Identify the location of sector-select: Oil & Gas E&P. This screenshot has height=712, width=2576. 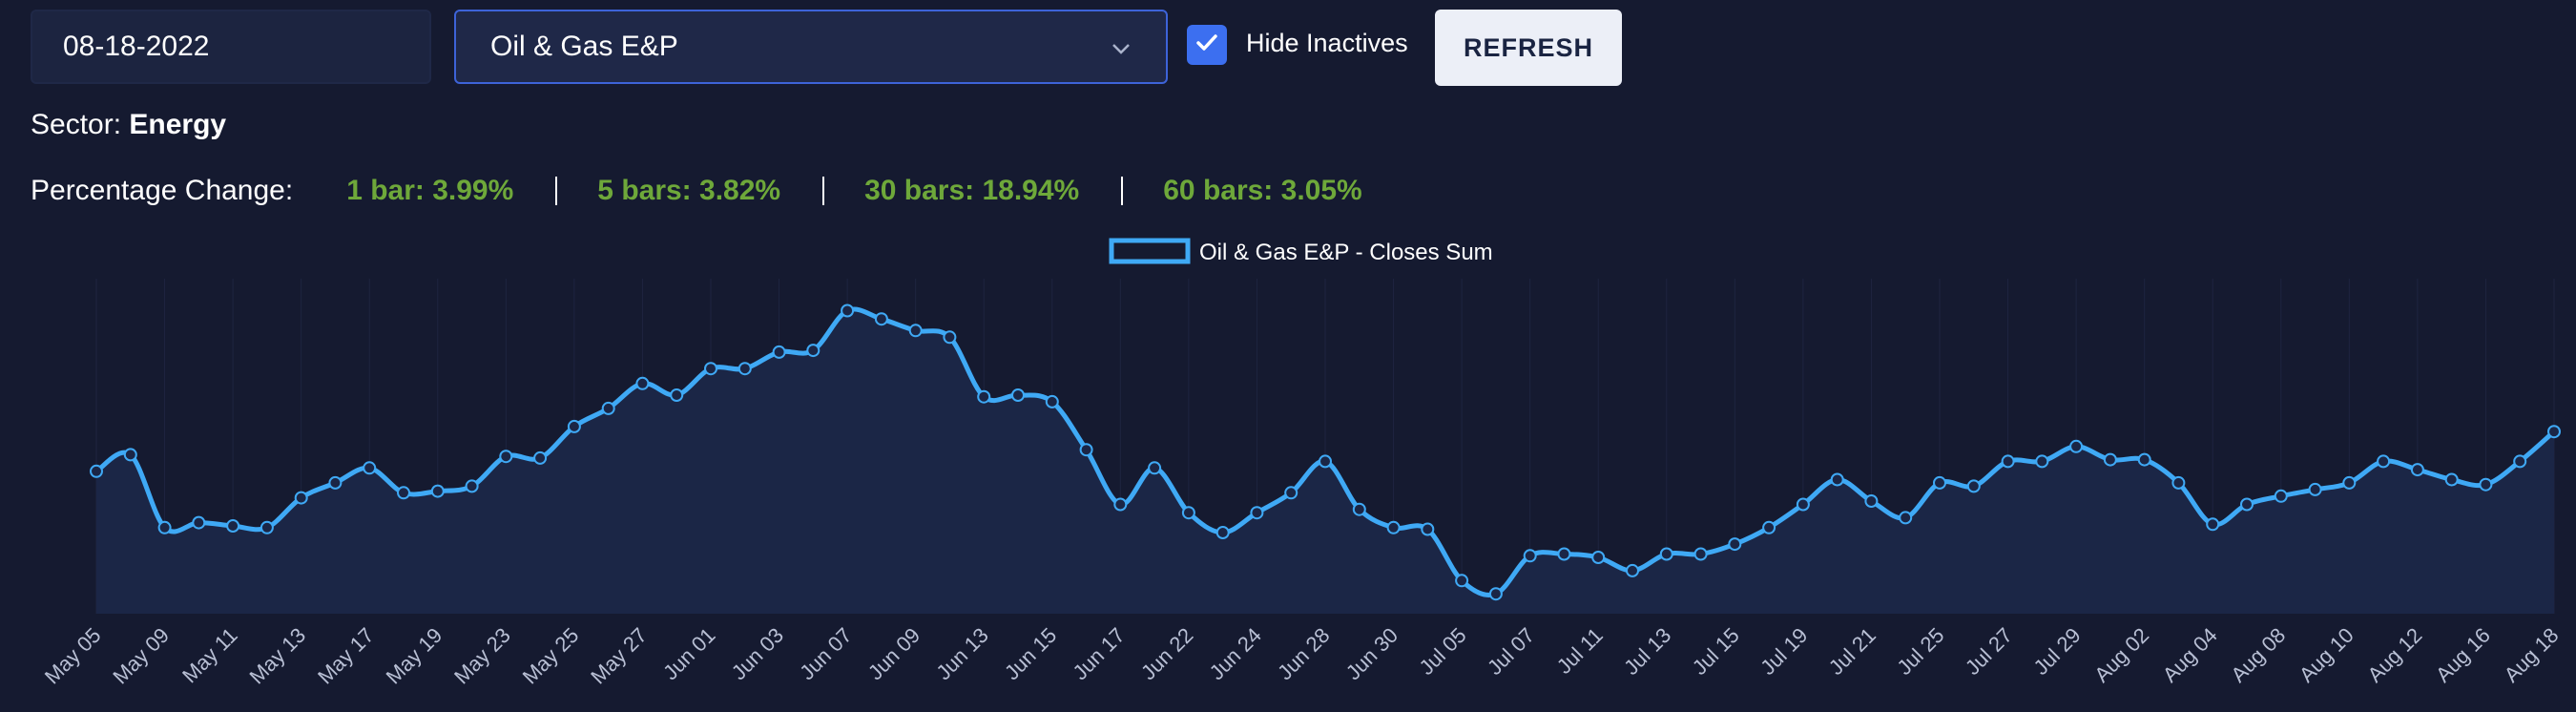
(811, 47).